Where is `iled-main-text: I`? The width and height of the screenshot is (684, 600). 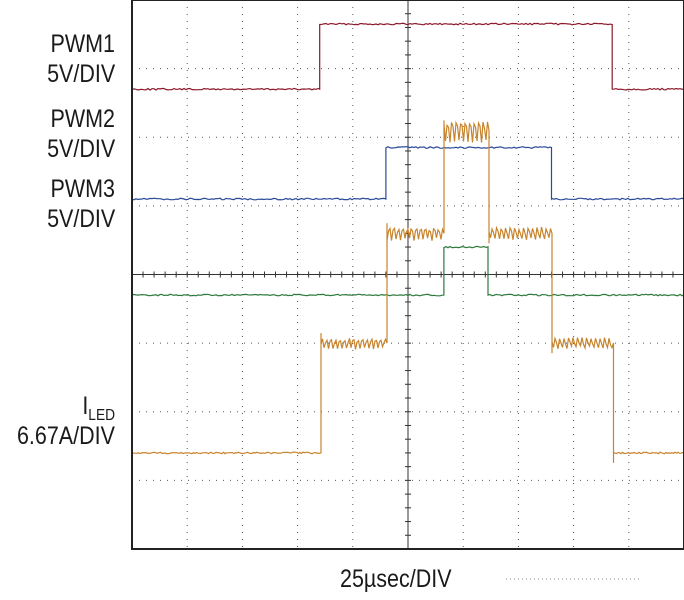
iled-main-text: I is located at coordinates (85, 406).